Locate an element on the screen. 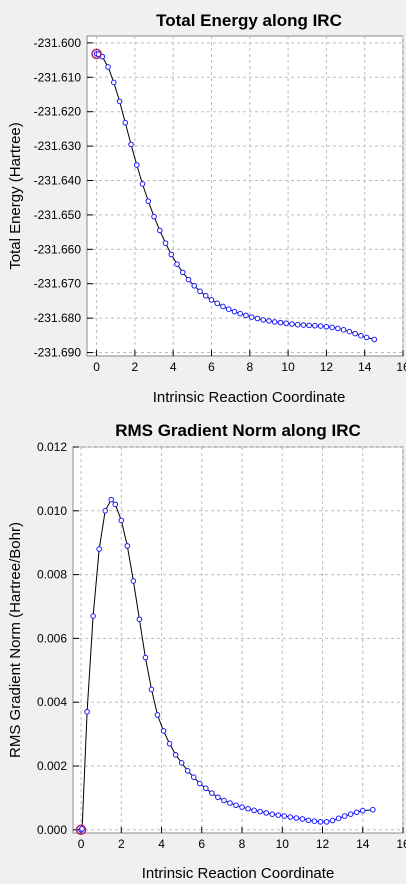 Image resolution: width=406 pixels, height=884 pixels. y-tick-labels: 0.000 0.002 0.004 0.006 0.008 0.010 0.012 is located at coordinates (52, 638).